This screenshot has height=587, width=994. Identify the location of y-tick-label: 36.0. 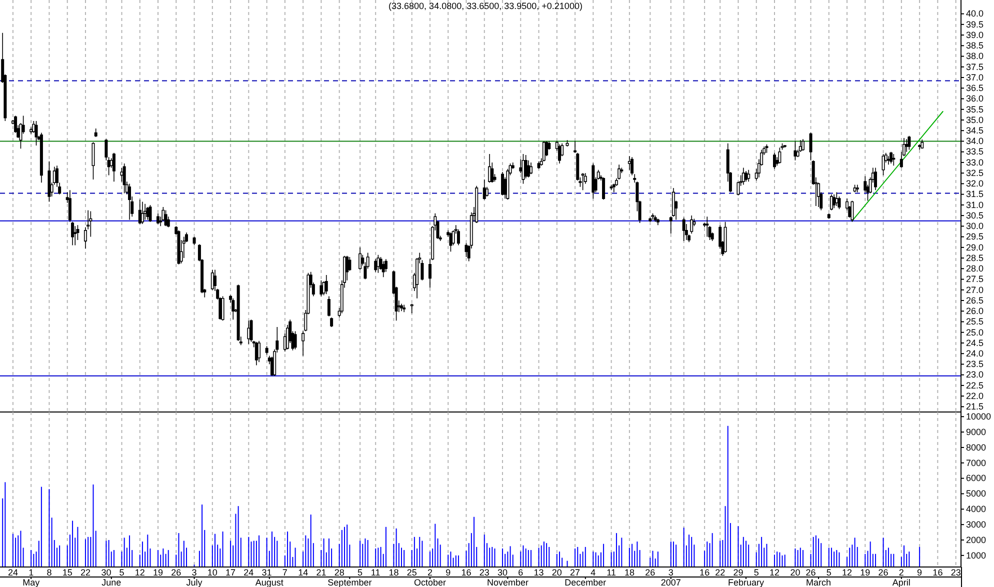
(975, 99).